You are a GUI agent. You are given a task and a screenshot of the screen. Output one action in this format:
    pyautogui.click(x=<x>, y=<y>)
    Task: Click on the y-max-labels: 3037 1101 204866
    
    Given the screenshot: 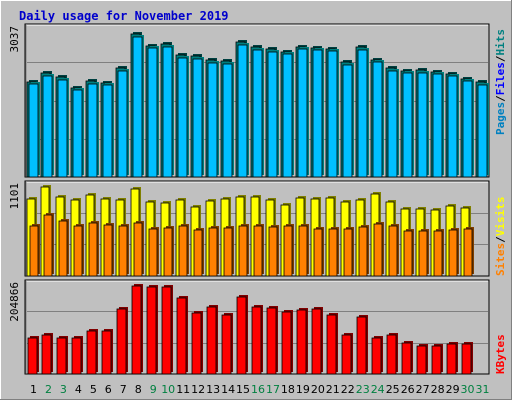 What is the action you would take?
    pyautogui.click(x=14, y=174)
    